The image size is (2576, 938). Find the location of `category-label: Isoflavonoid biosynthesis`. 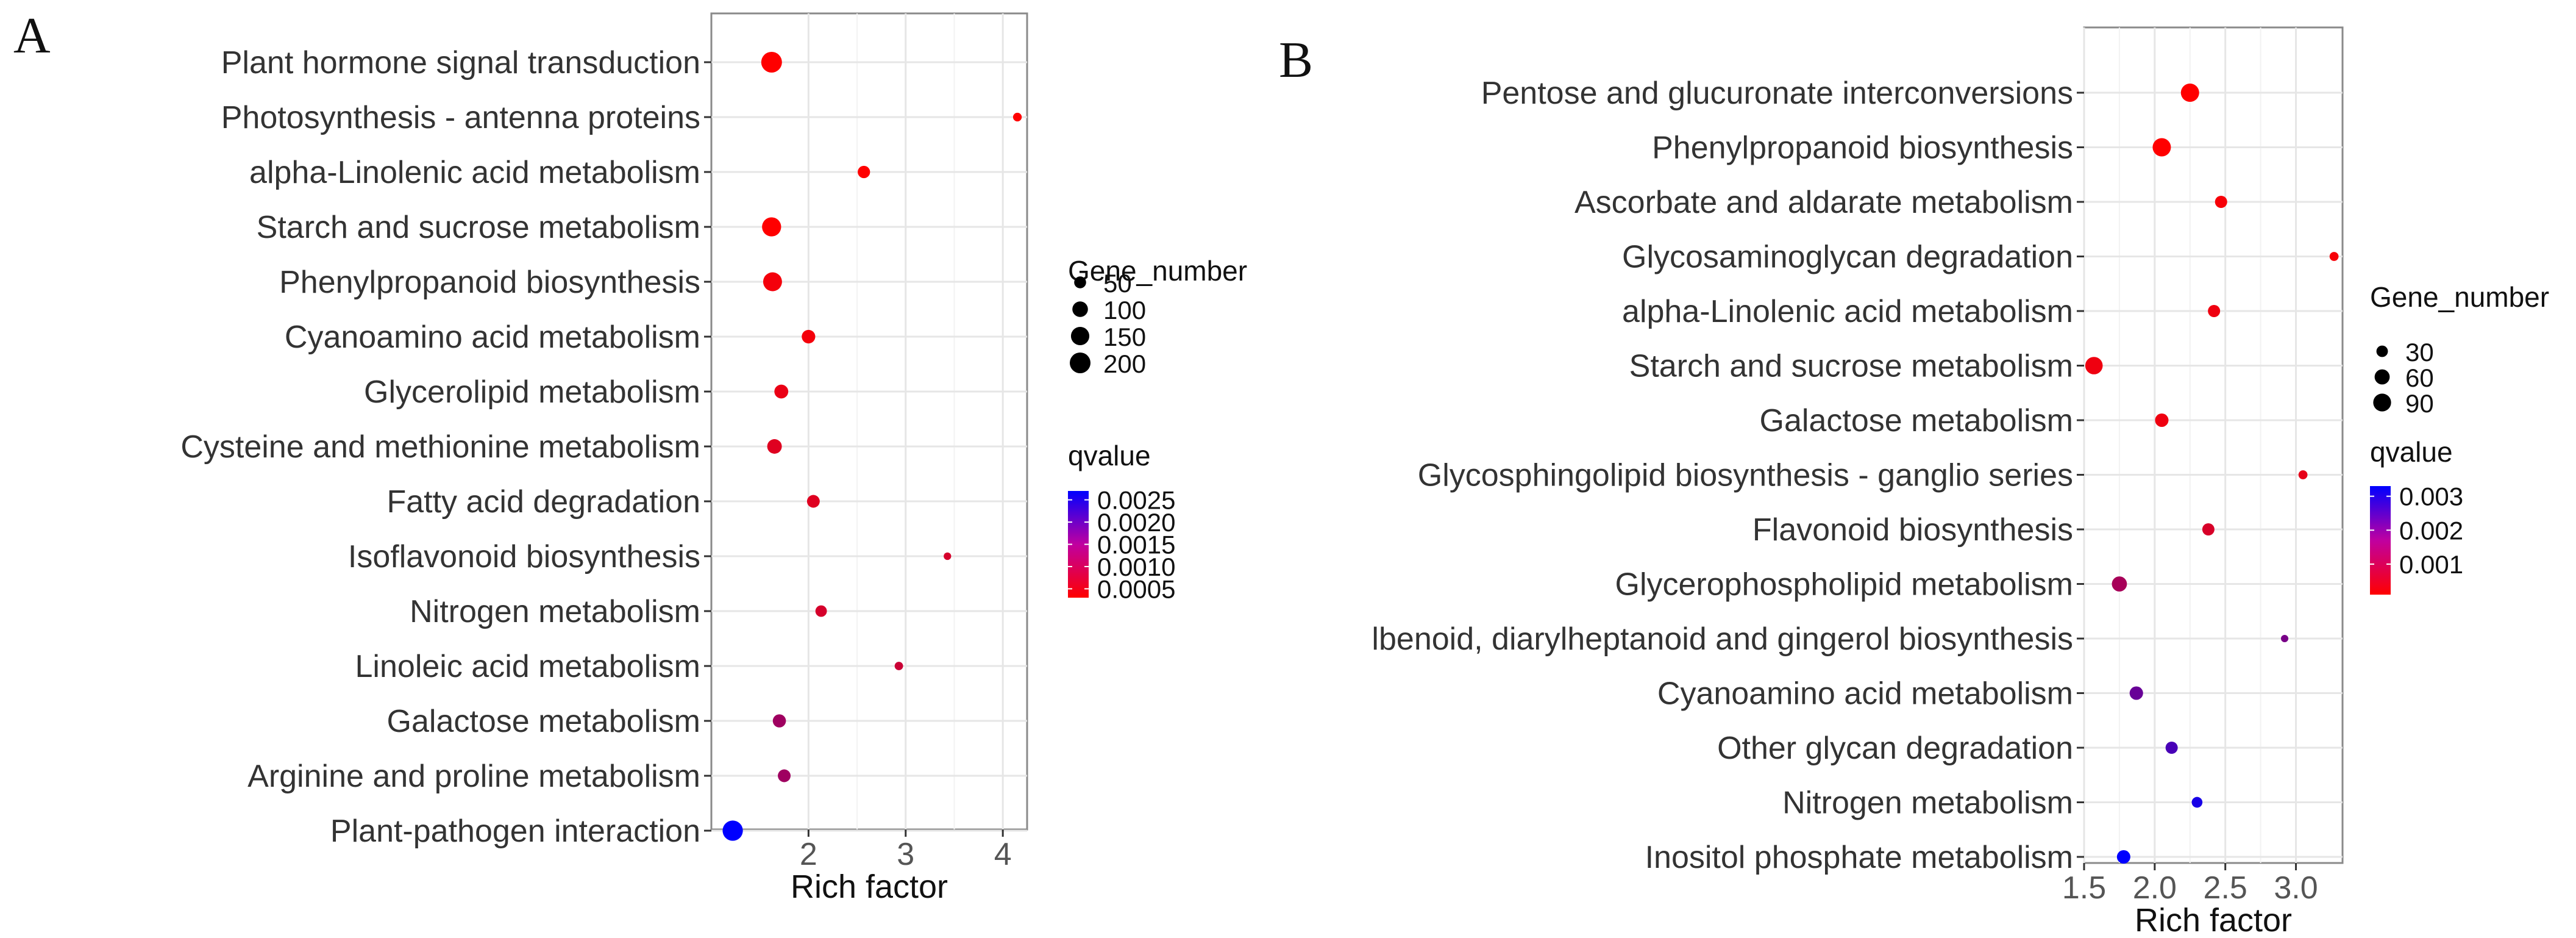

category-label: Isoflavonoid biosynthesis is located at coordinates (524, 557).